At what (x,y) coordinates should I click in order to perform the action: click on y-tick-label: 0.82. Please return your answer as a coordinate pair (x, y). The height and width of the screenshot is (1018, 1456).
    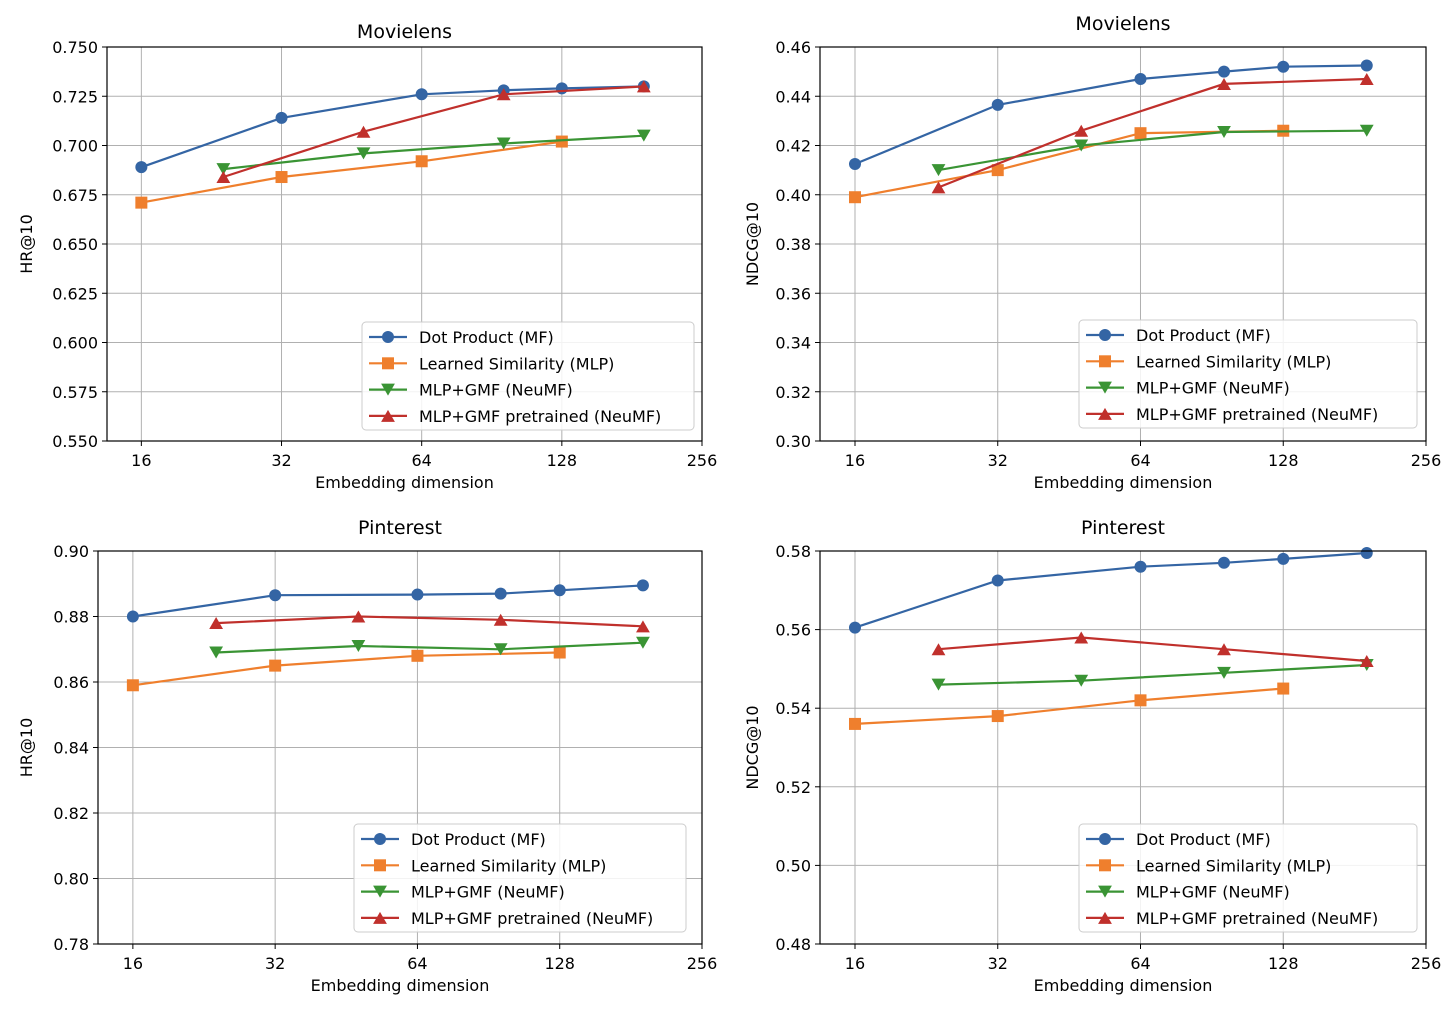
    Looking at the image, I should click on (71, 813).